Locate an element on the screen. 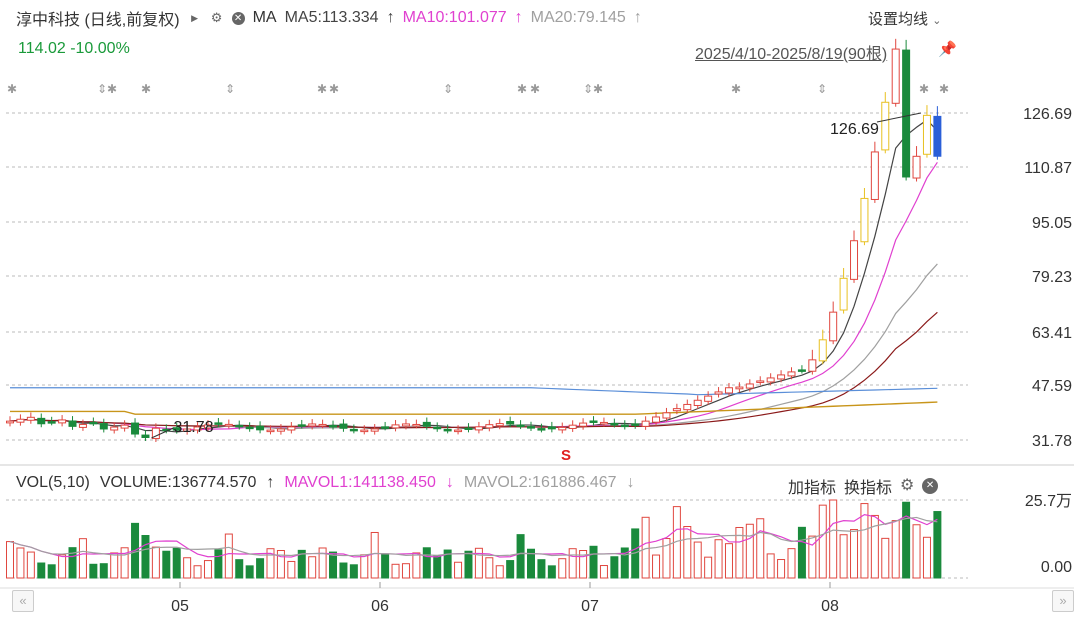 The image size is (1074, 618). x-tick-label: 07 is located at coordinates (590, 606).